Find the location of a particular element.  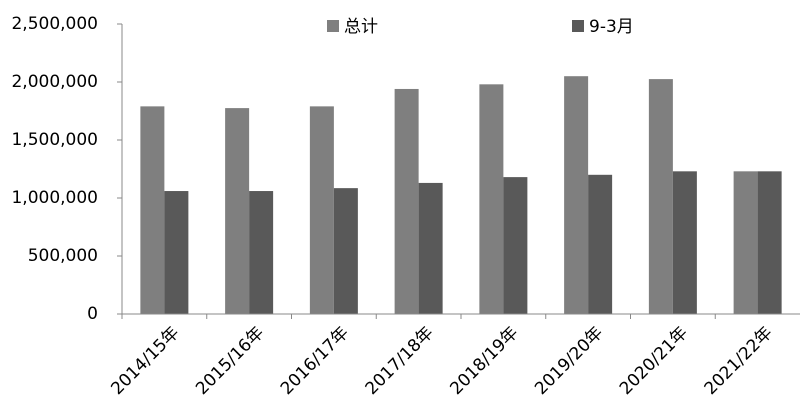

y-tick-label: 1,500,000 is located at coordinates (54, 140).